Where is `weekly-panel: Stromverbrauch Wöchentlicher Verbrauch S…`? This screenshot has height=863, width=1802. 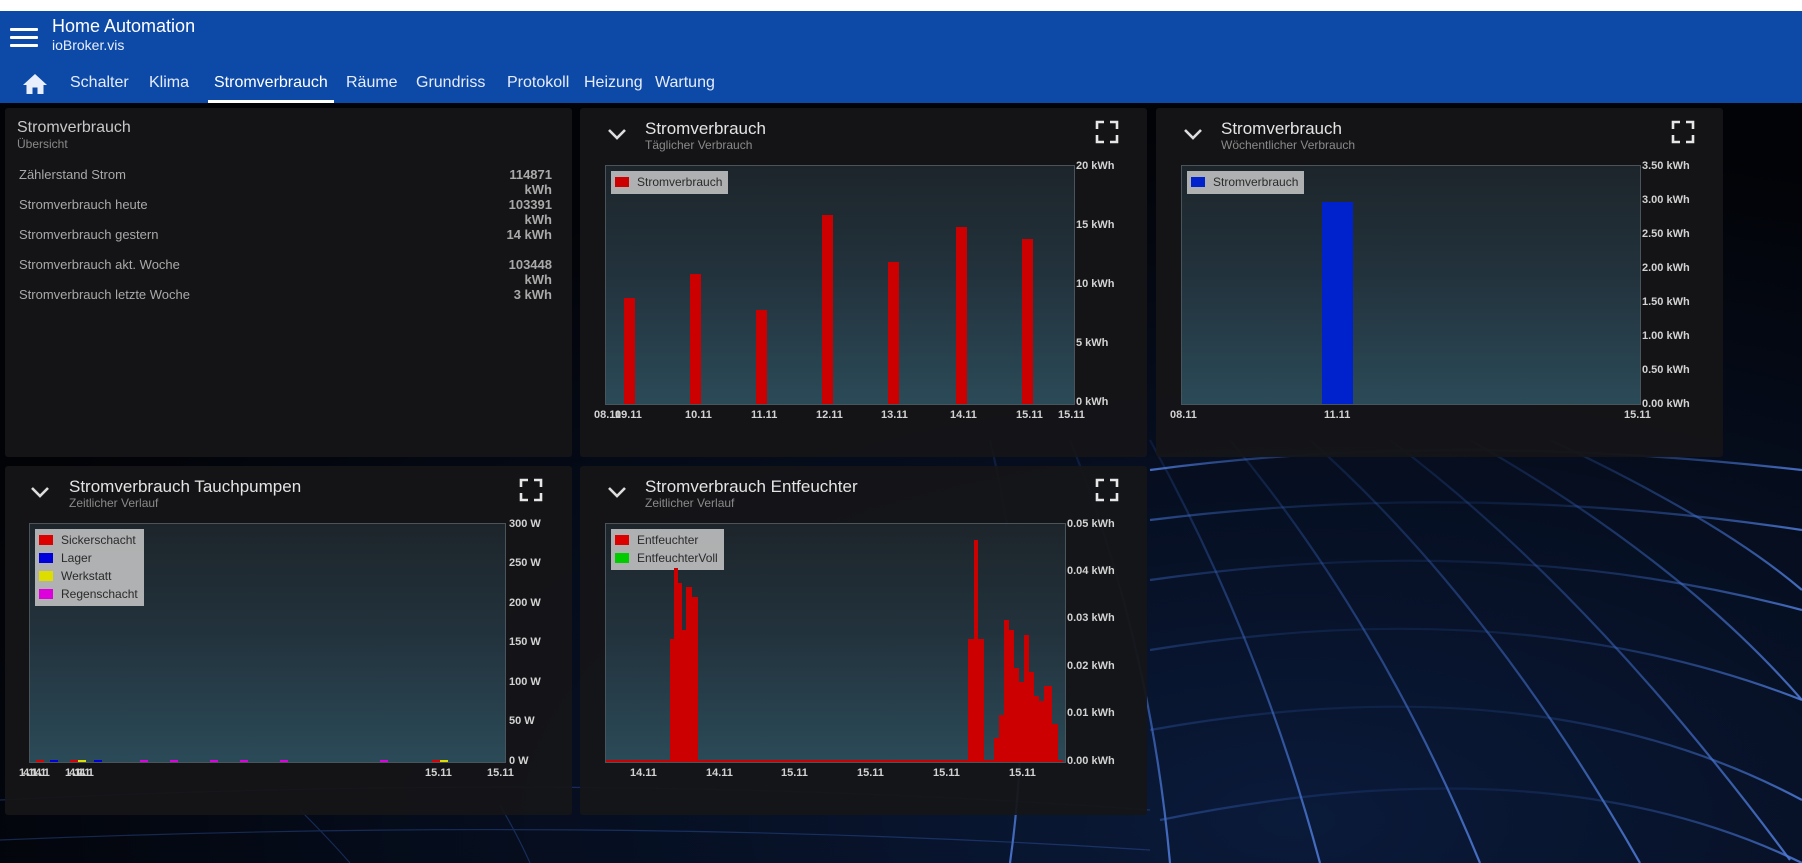 weekly-panel: Stromverbrauch Wöchentlicher Verbrauch S… is located at coordinates (1439, 282).